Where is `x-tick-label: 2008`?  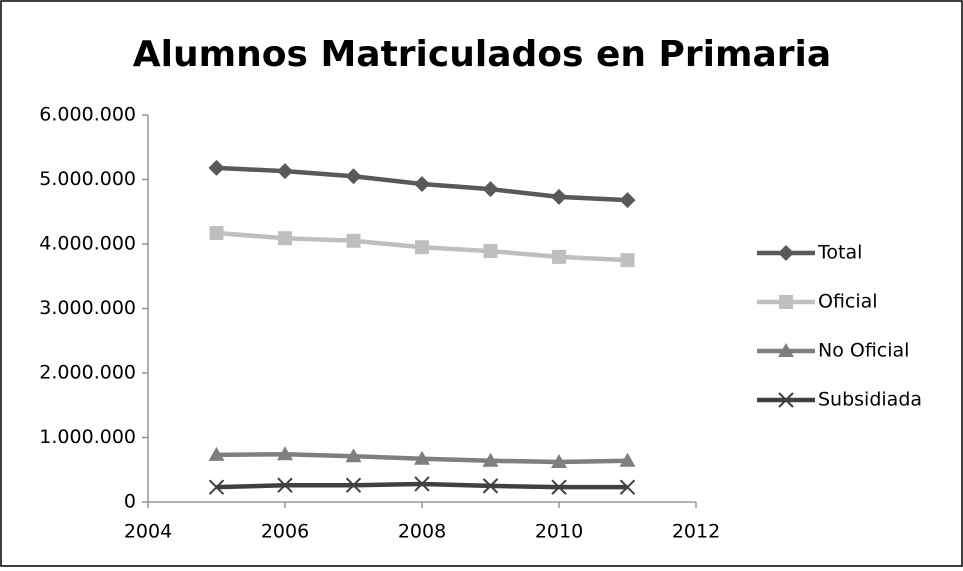 x-tick-label: 2008 is located at coordinates (422, 532).